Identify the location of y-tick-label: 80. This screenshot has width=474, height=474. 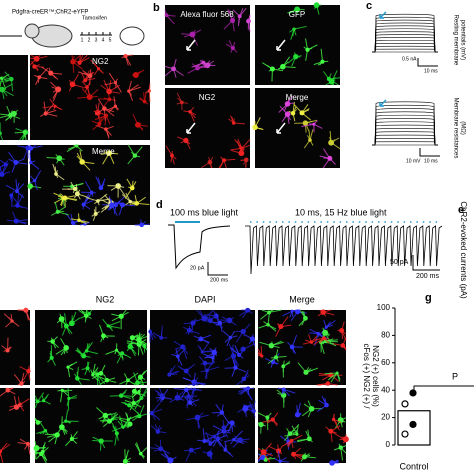
(385, 335).